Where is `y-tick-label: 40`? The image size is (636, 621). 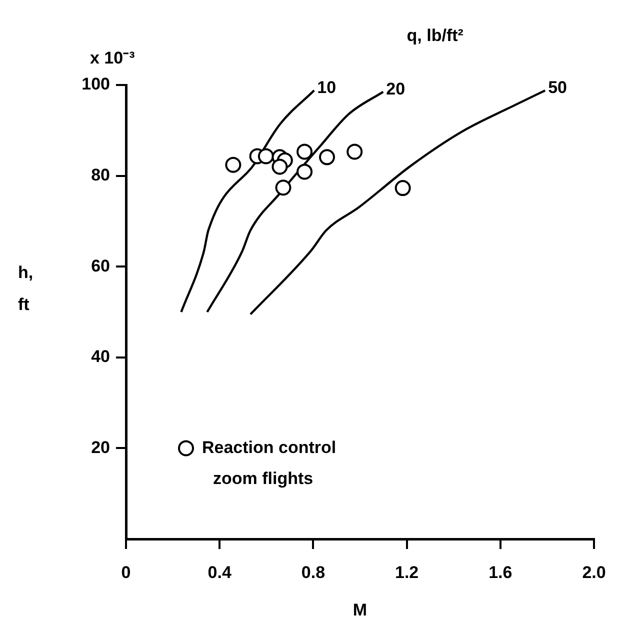 y-tick-label: 40 is located at coordinates (100, 356).